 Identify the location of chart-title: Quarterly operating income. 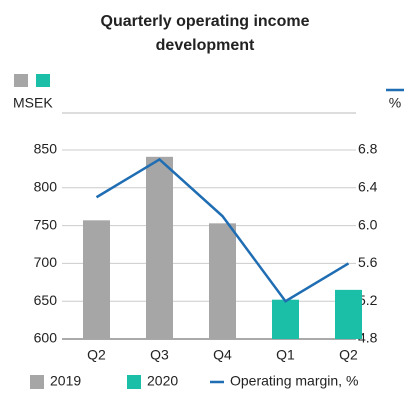
(205, 21).